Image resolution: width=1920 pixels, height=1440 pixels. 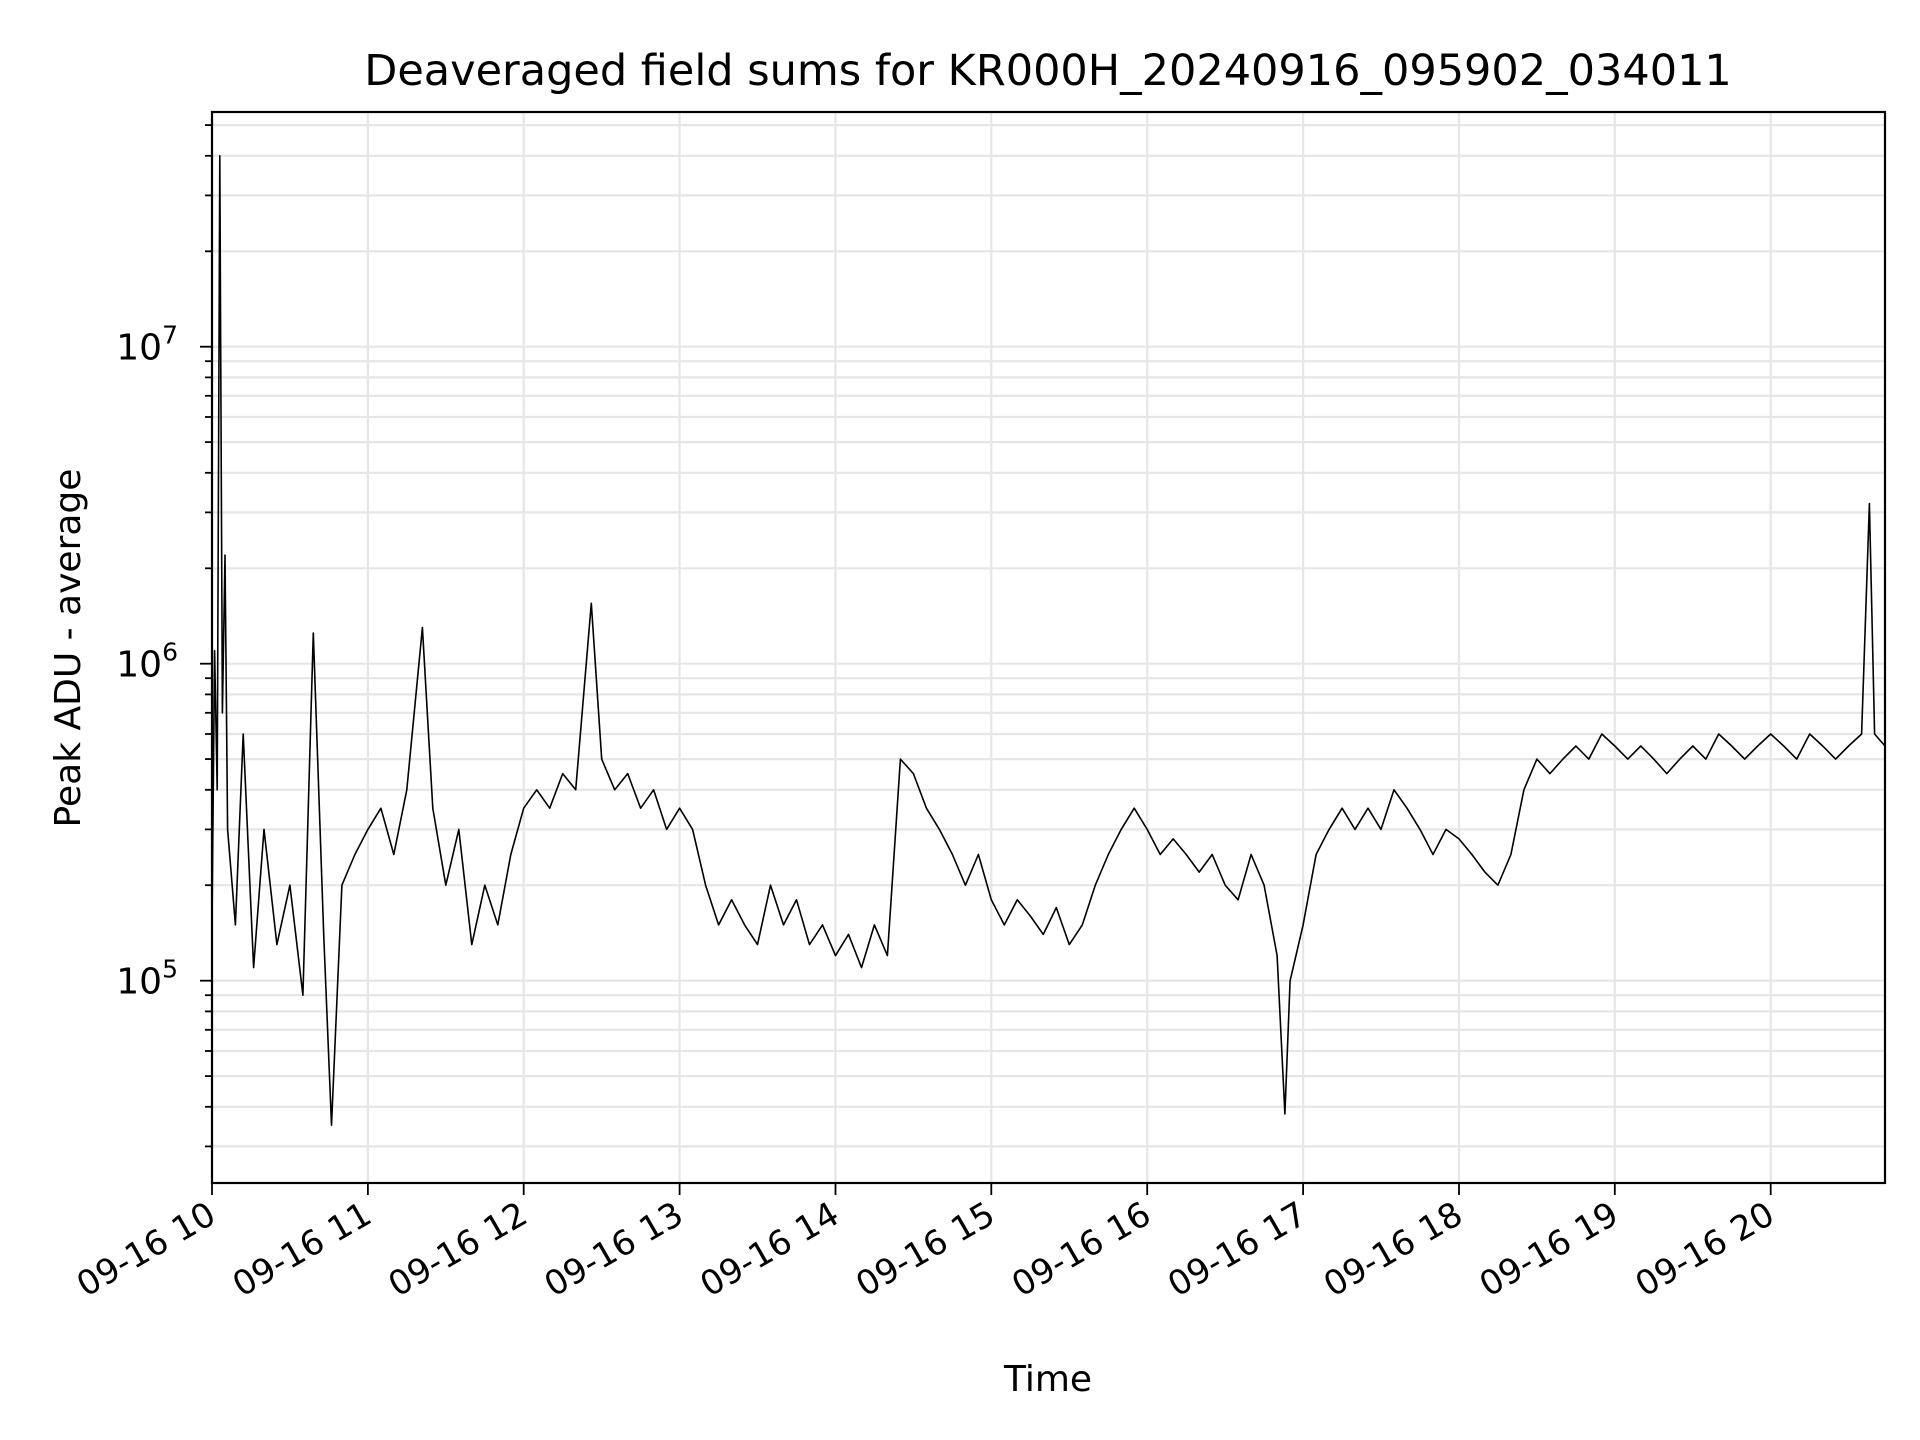 What do you see at coordinates (147, 662) in the screenshot?
I see `y-tick-label: 10⁶` at bounding box center [147, 662].